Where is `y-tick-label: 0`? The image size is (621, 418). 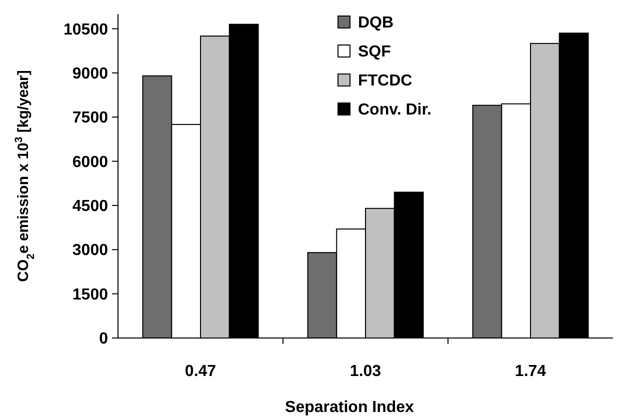
y-tick-label: 0 is located at coordinates (103, 339).